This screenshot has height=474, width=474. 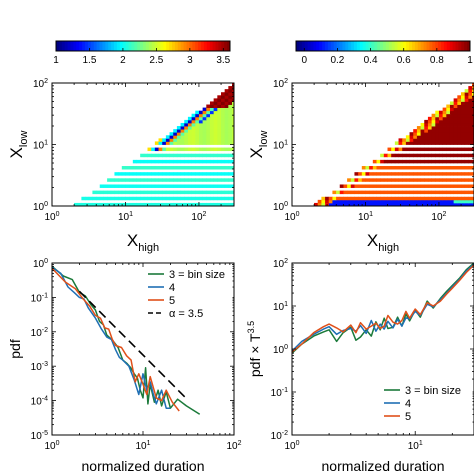 I want to click on y-axis-label: pdf, so click(x=15, y=349).